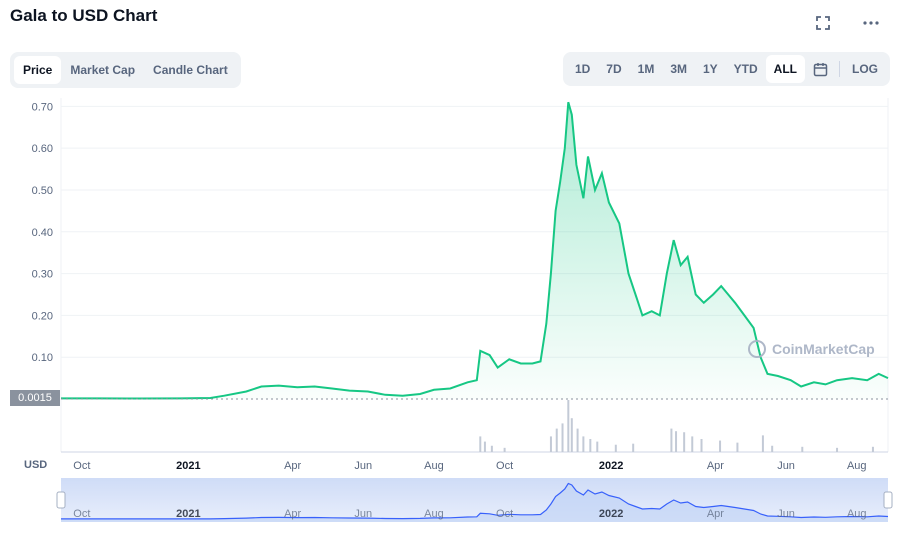 This screenshot has width=900, height=536. Describe the element at coordinates (785, 69) in the screenshot. I see `range-all: ALL` at that location.